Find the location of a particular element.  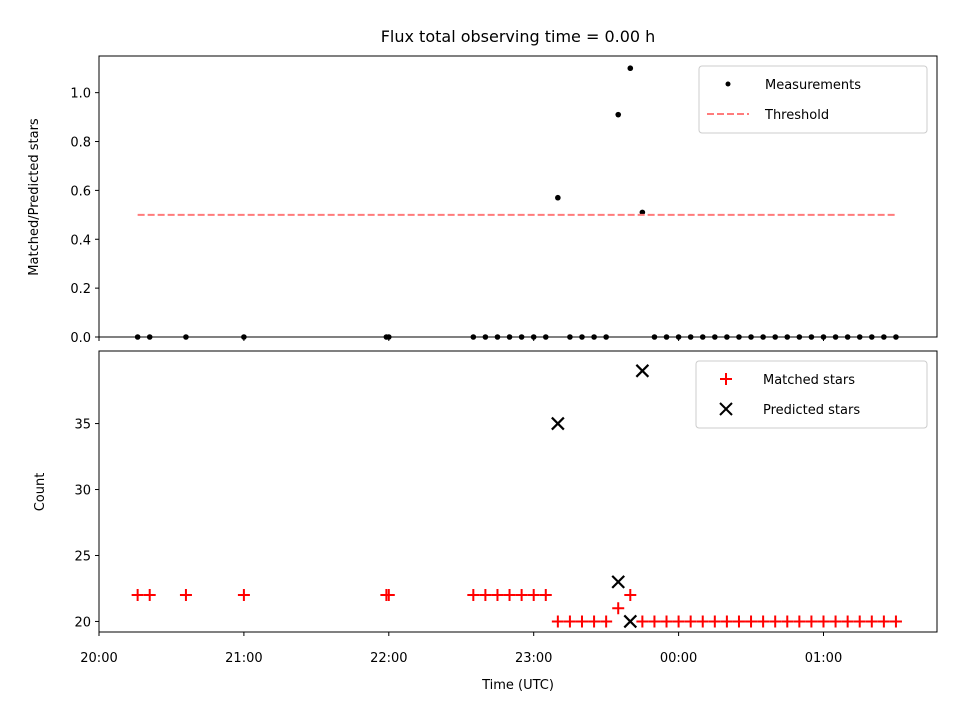

x-axis-label: Time (UTC) is located at coordinates (517, 685).